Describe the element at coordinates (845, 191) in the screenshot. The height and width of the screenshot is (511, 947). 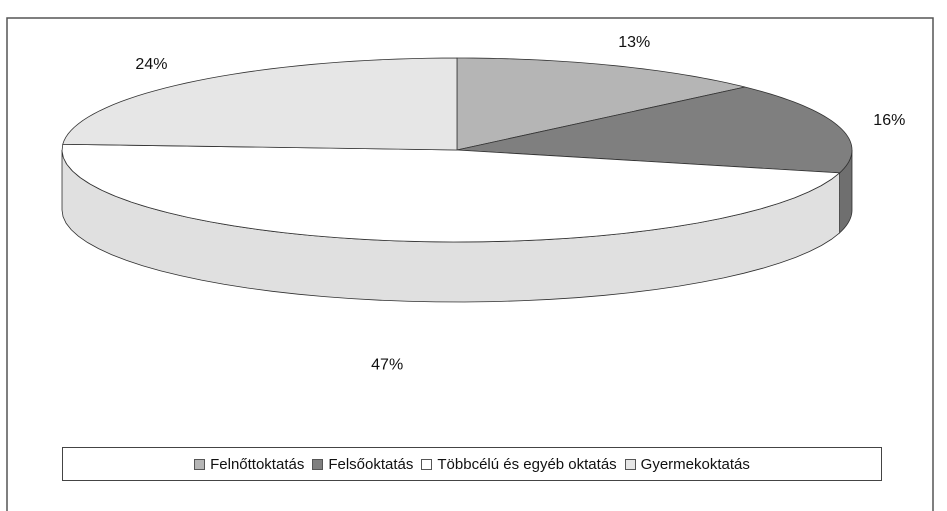
I see `side-shade` at that location.